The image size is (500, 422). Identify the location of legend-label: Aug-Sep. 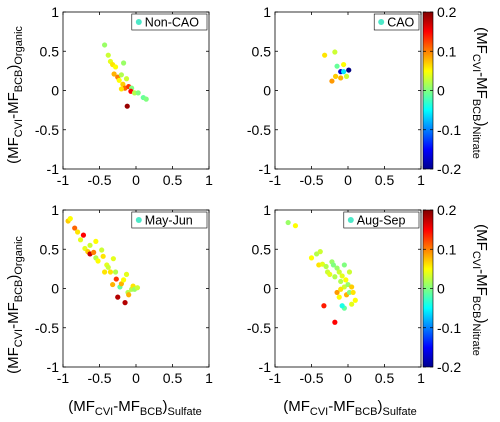
(381, 221).